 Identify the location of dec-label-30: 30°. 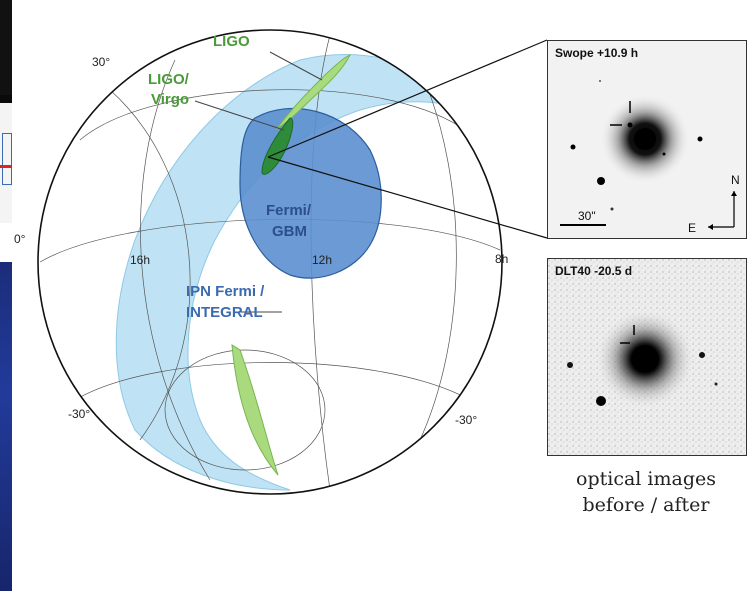
(101, 62).